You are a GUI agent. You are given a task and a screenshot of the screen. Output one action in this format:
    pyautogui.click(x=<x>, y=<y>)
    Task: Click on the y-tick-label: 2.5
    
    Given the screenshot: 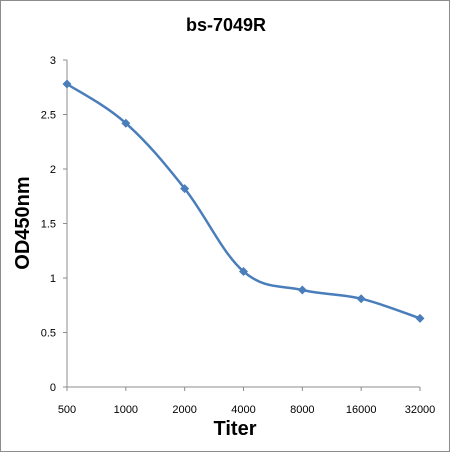 What is the action you would take?
    pyautogui.click(x=48, y=116)
    